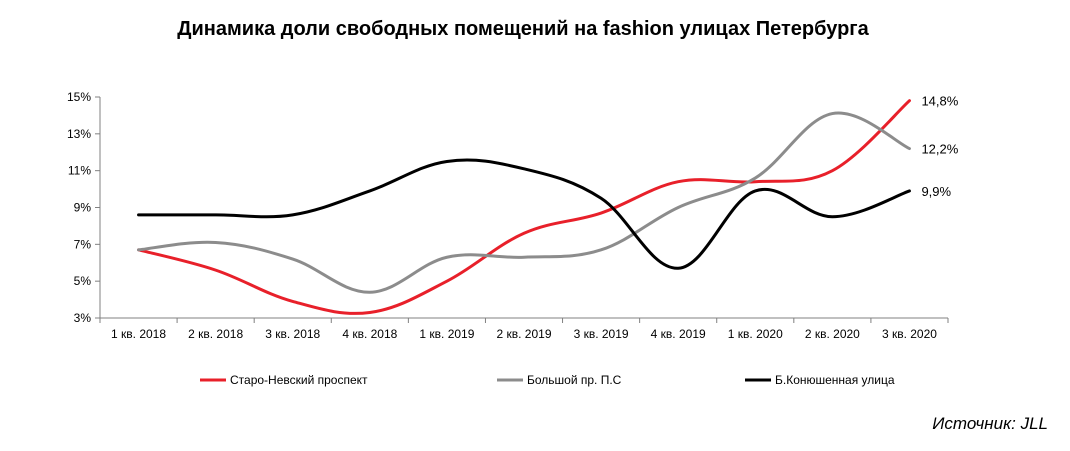 The height and width of the screenshot is (451, 1070). What do you see at coordinates (939, 149) in the screenshot?
I see `series-bolshoy-ps-end-label: 12,2%` at bounding box center [939, 149].